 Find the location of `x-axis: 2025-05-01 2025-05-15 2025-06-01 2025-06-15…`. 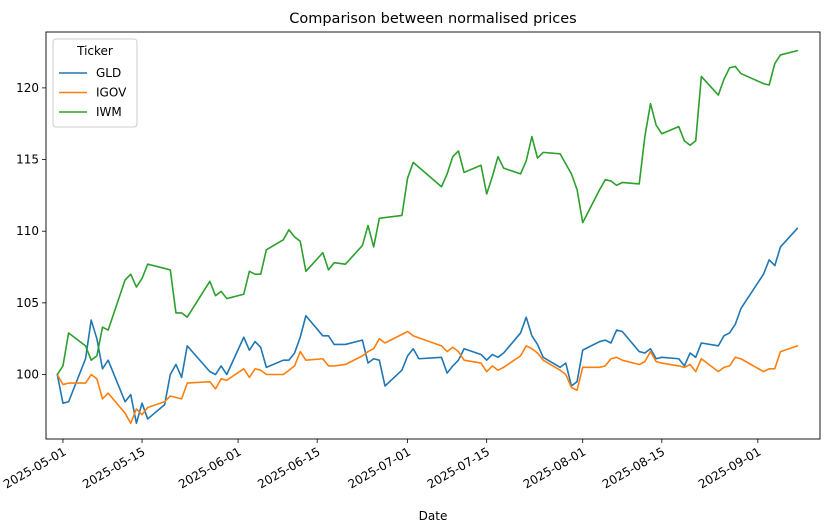

x-axis: 2025-05-01 2025-05-15 2025-06-01 2025-06-15… is located at coordinates (382, 465).